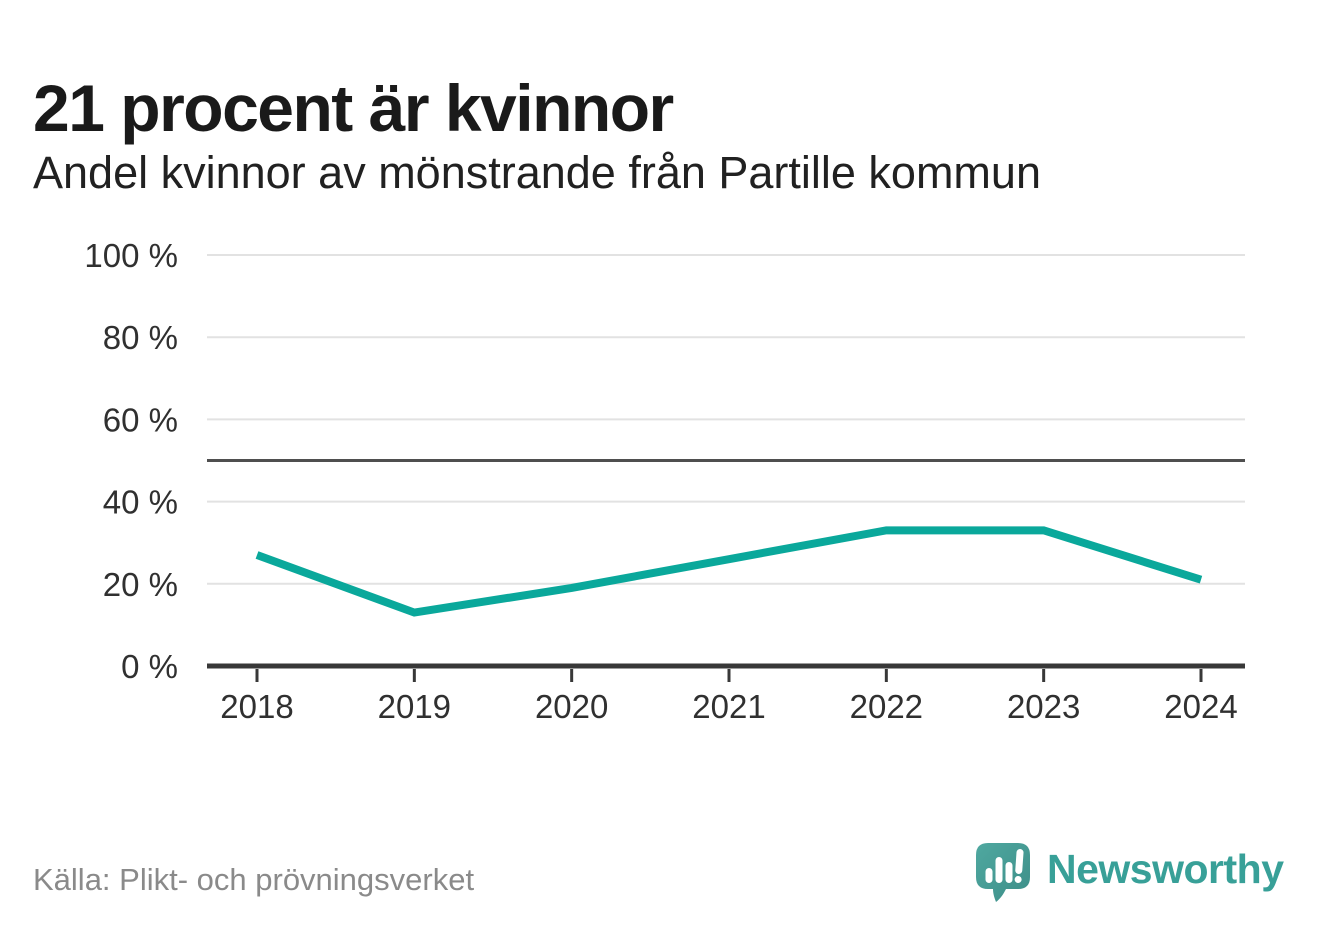 The image size is (1322, 939). What do you see at coordinates (414, 706) in the screenshot?
I see `x-tick-label: 2019` at bounding box center [414, 706].